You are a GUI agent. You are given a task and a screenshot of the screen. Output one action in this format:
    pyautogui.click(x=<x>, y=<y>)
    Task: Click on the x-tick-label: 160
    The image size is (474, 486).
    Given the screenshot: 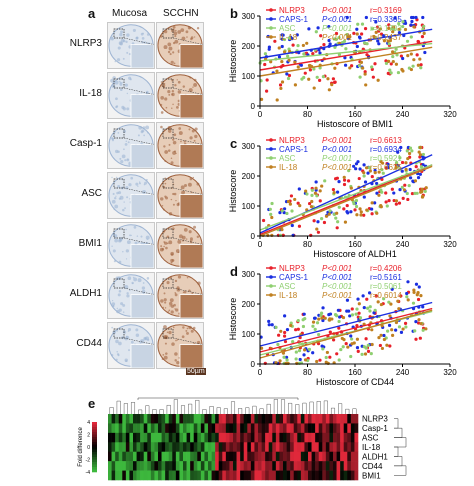 What is the action you would take?
    pyautogui.click(x=355, y=244)
    